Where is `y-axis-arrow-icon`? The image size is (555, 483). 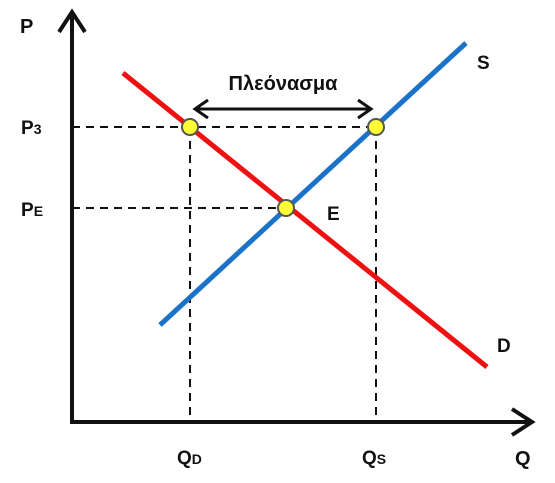 y-axis-arrow-icon is located at coordinates (72, 21).